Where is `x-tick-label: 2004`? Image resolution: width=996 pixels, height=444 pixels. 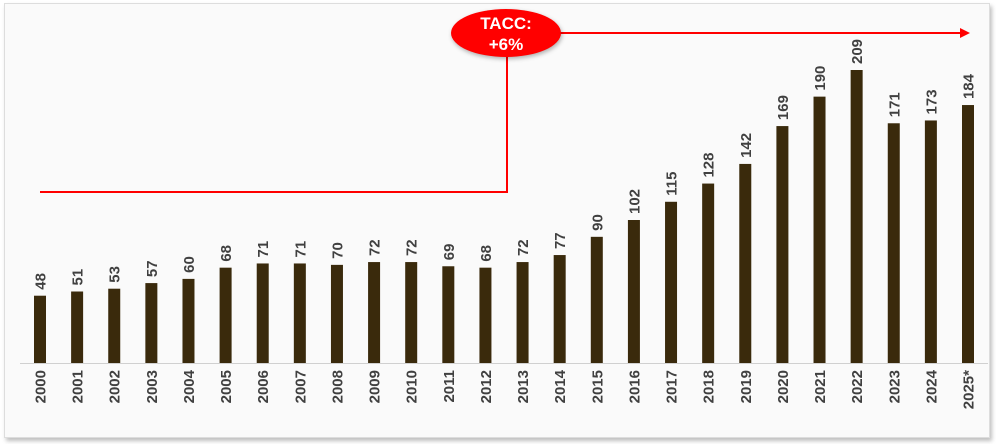 x-tick-label: 2004 is located at coordinates (189, 386).